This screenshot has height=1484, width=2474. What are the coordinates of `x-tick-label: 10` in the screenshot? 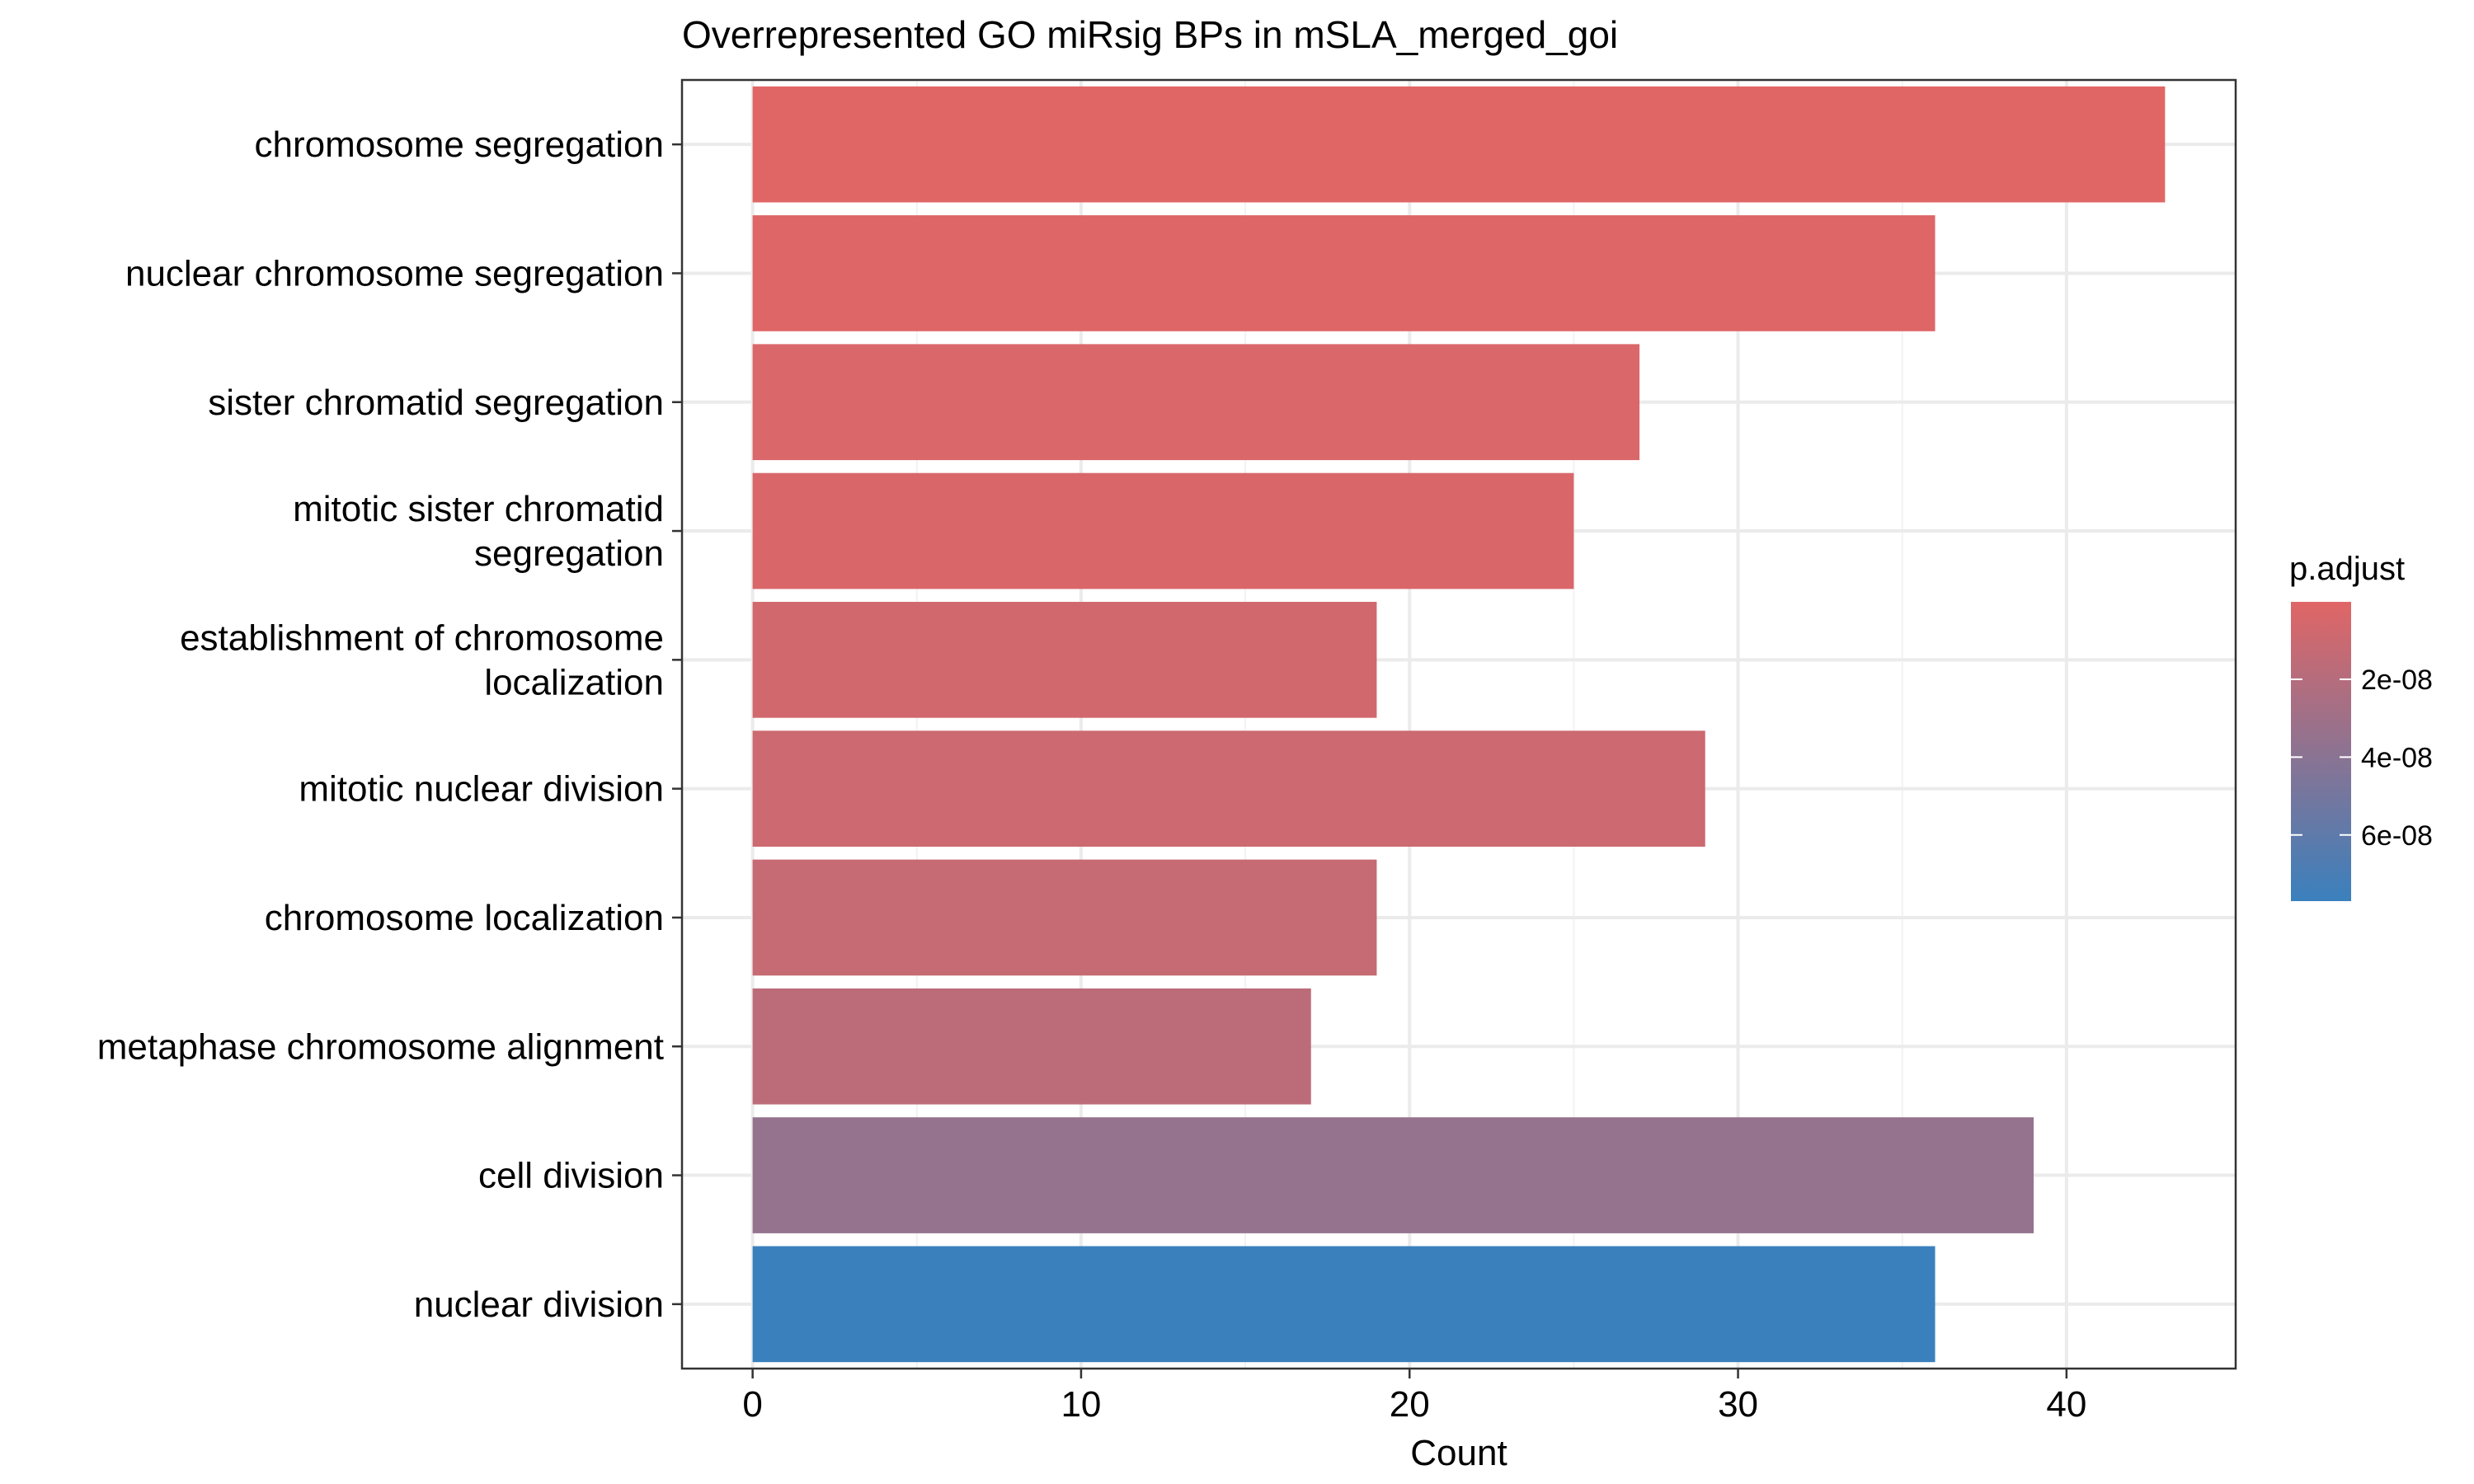 It's located at (1081, 1404).